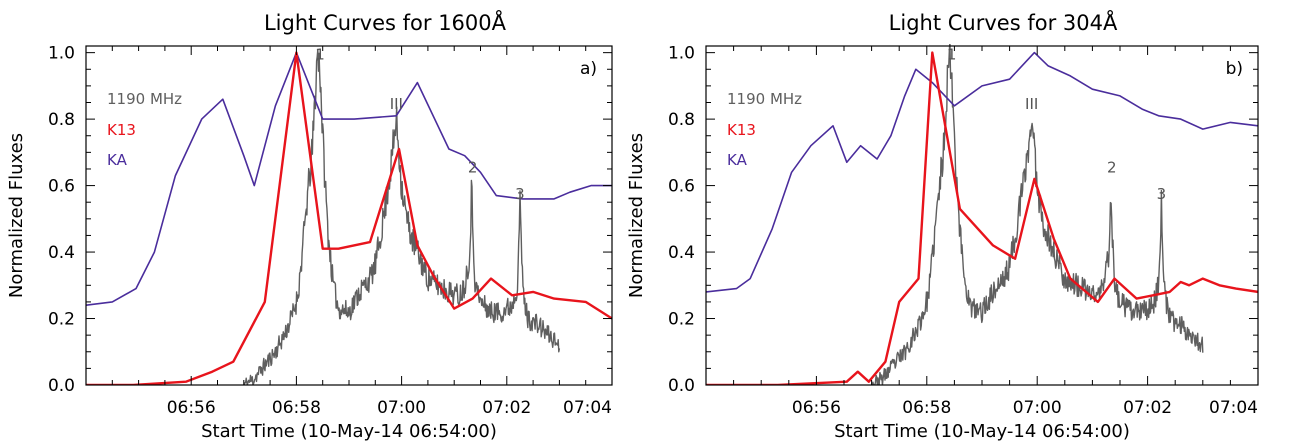 This screenshot has height=447, width=1299. What do you see at coordinates (588, 69) in the screenshot?
I see `panel-label: a)` at bounding box center [588, 69].